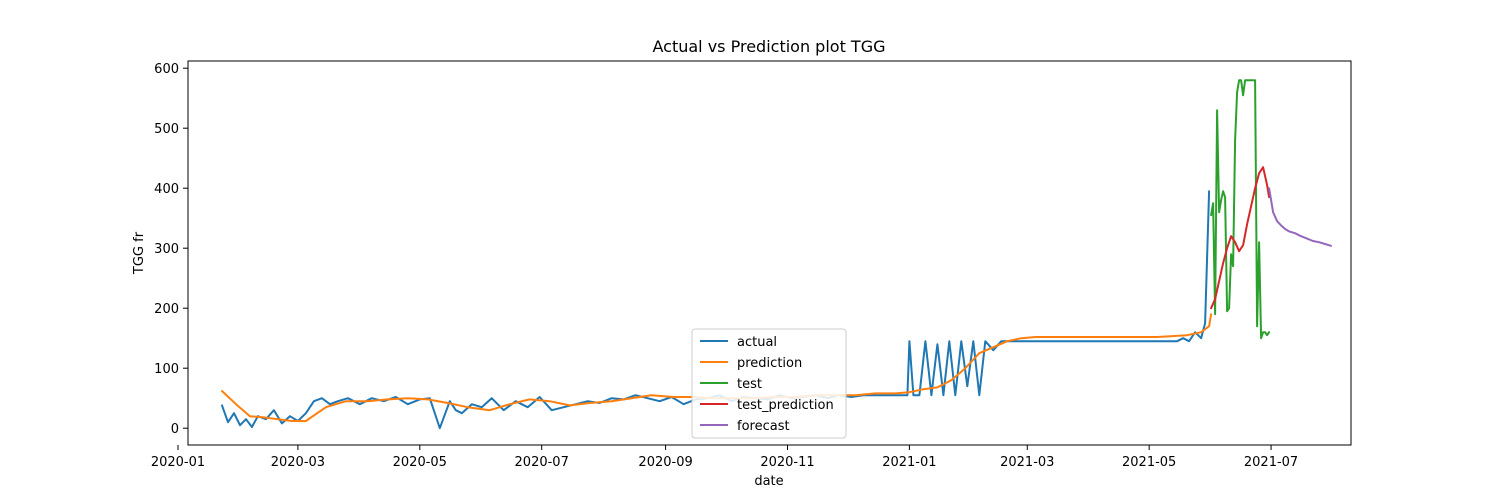  What do you see at coordinates (298, 462) in the screenshot?
I see `x-tick-label: 2020-03` at bounding box center [298, 462].